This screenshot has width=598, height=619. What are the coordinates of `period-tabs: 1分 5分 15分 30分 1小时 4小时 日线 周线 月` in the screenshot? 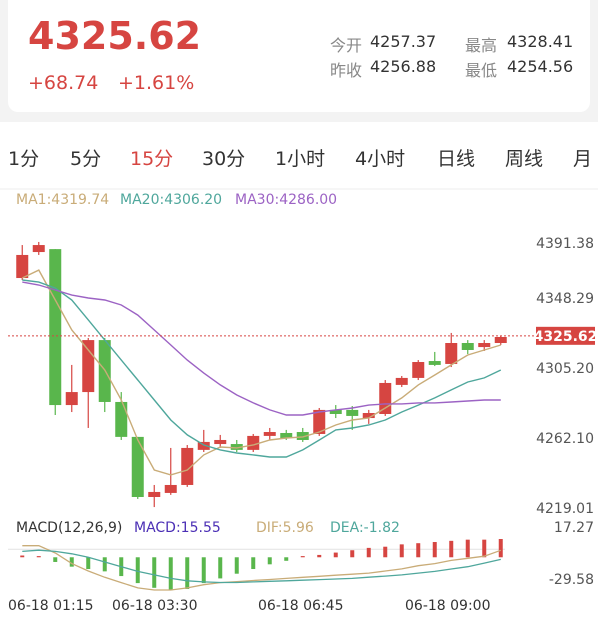 It's located at (299, 158).